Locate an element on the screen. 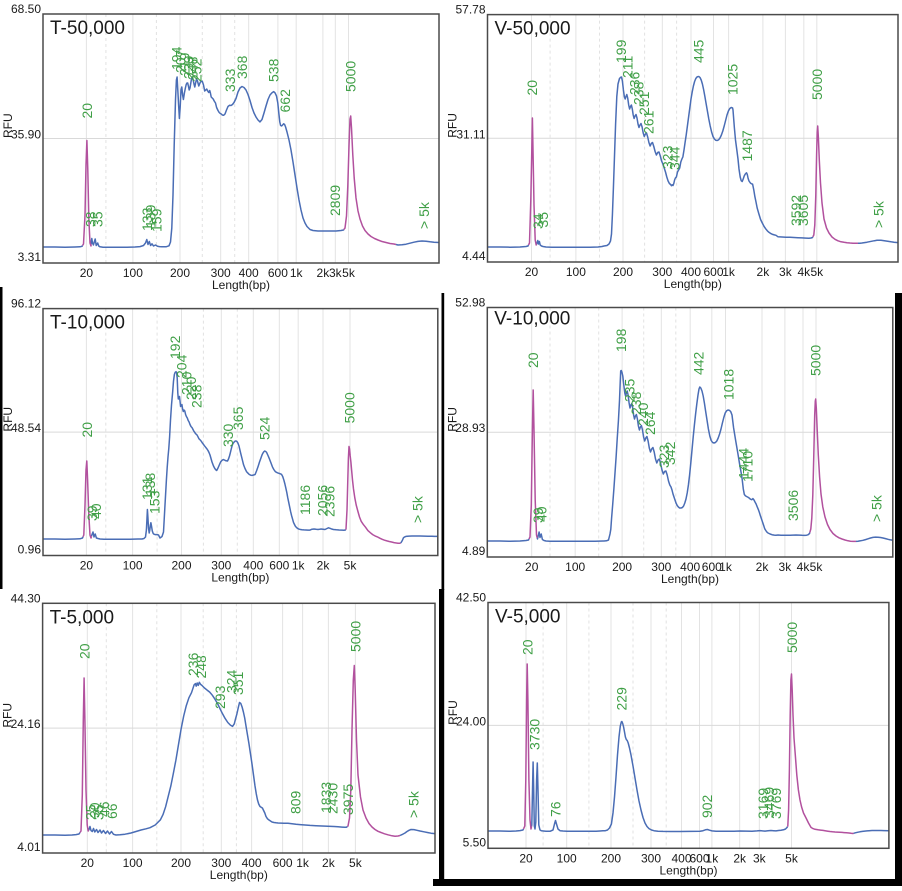 This screenshot has width=902, height=891. svg-text: 3469 is located at coordinates (769, 802).